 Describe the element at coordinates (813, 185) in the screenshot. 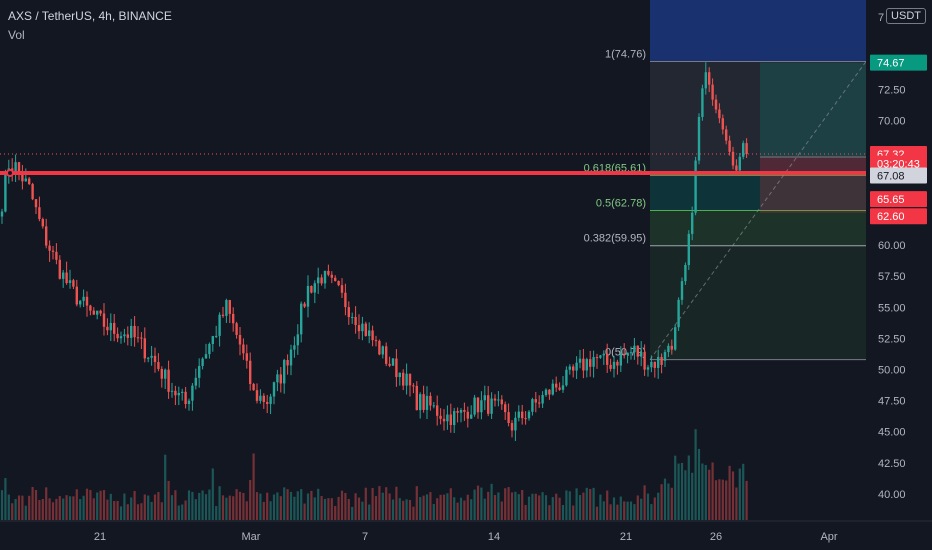

I see `position-loss-zone` at that location.